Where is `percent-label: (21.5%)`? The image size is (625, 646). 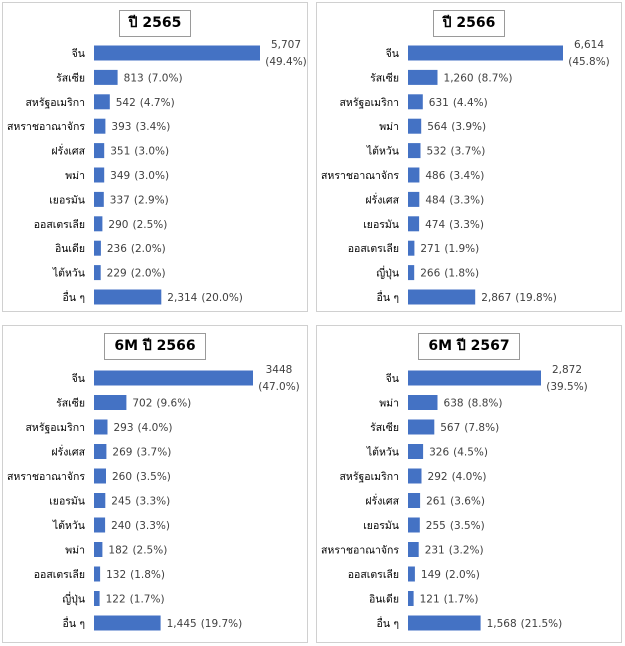
percent-label: (21.5%) is located at coordinates (542, 624).